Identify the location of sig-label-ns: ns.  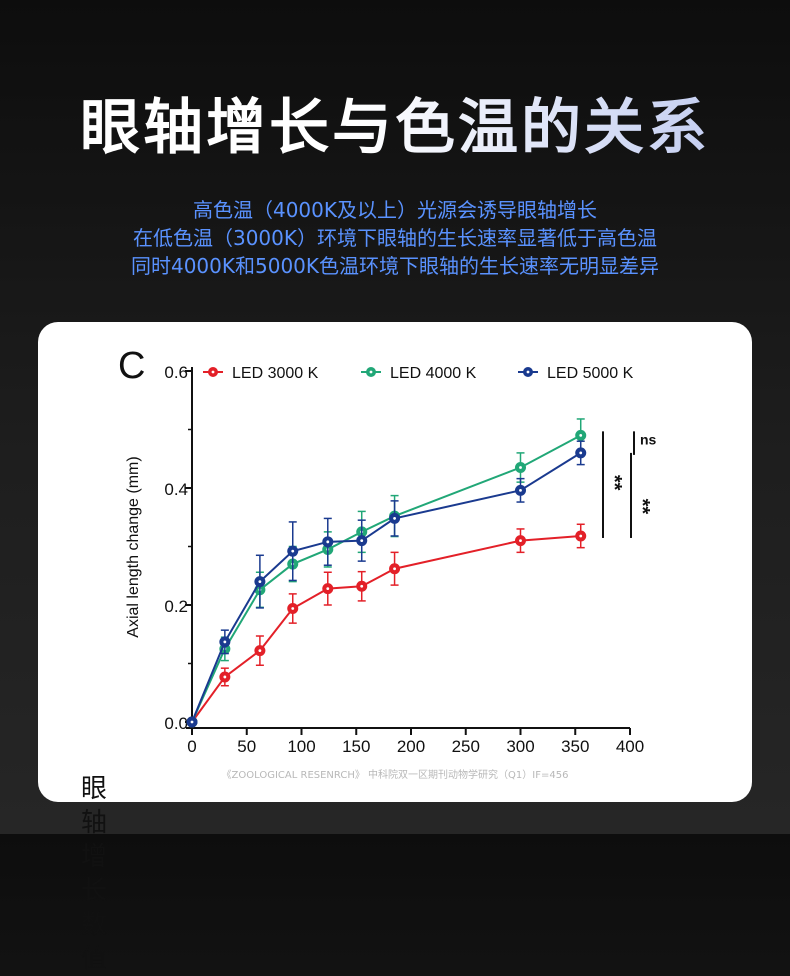
(648, 439).